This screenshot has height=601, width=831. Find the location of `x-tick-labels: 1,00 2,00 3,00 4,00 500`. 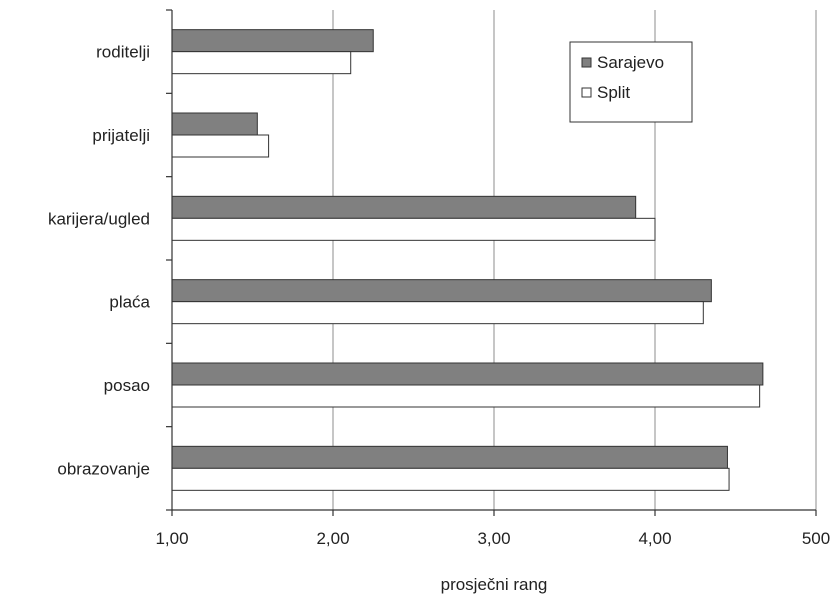

x-tick-labels: 1,00 2,00 3,00 4,00 500 is located at coordinates (492, 538).